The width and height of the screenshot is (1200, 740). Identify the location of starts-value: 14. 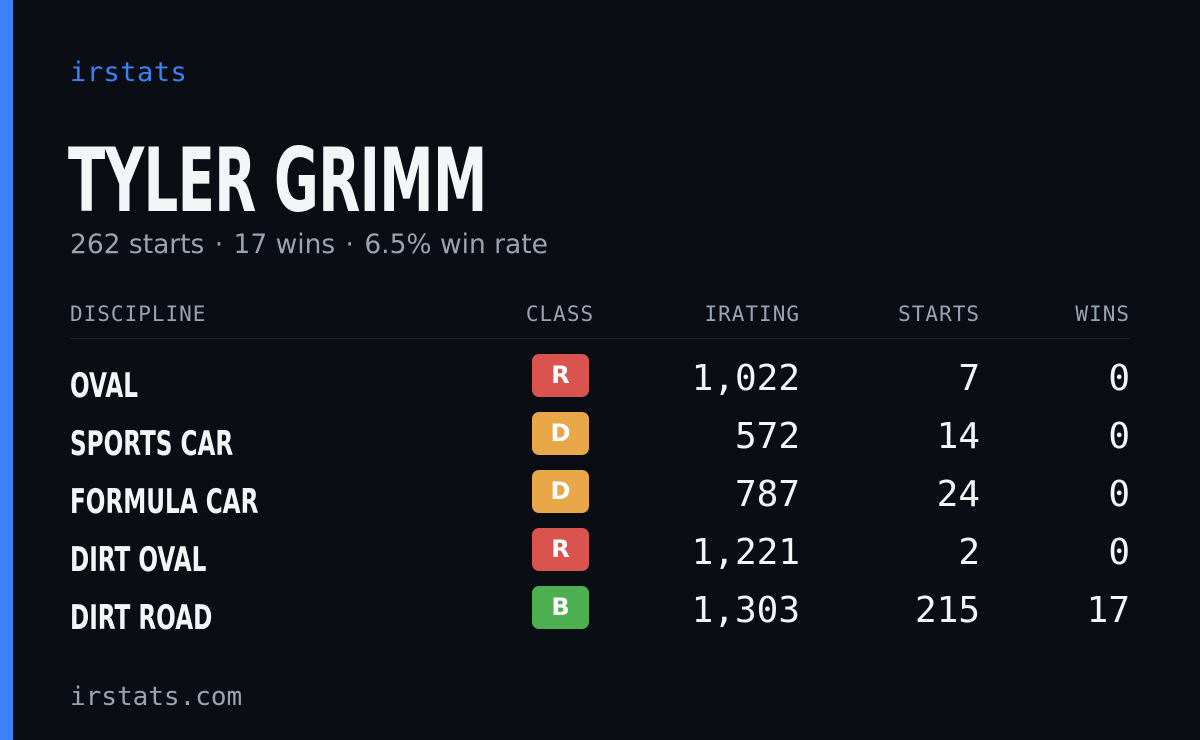
(958, 436).